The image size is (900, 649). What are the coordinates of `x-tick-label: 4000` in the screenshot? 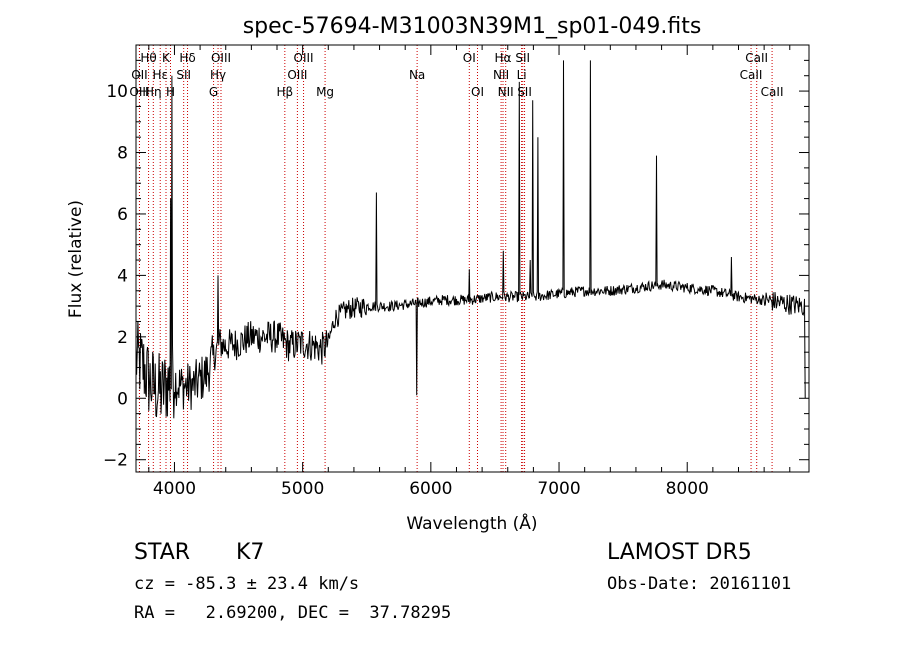 It's located at (174, 489).